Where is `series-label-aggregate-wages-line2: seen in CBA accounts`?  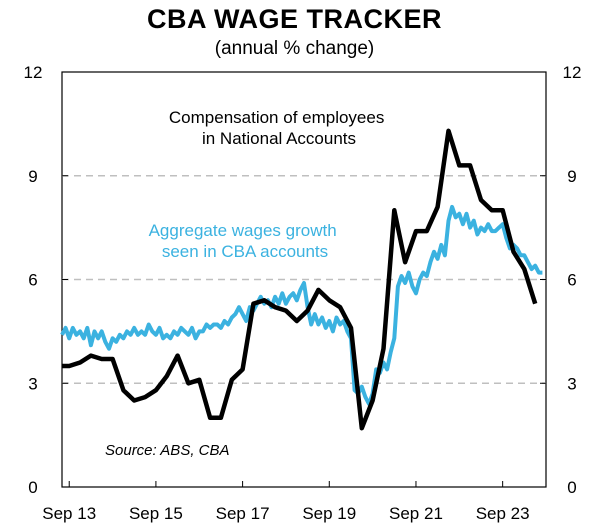 series-label-aggregate-wages-line2: seen in CBA accounts is located at coordinates (245, 251).